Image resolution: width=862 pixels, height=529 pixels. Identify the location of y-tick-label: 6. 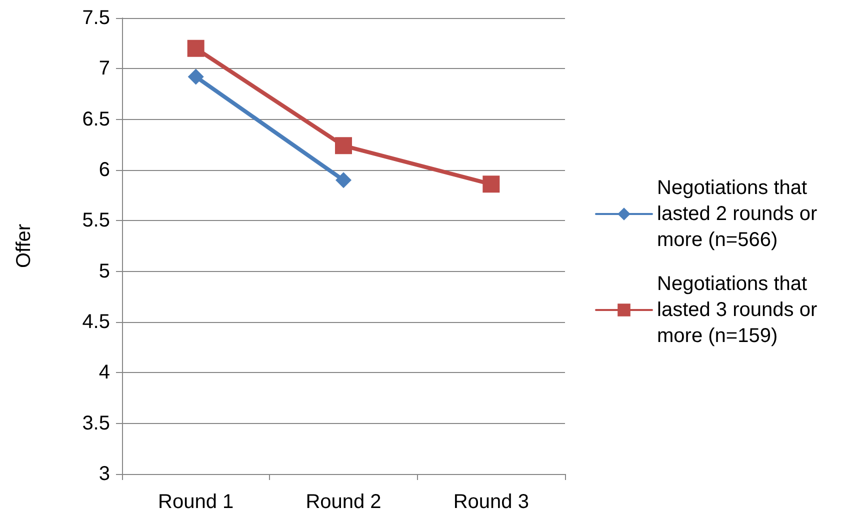
(104, 170).